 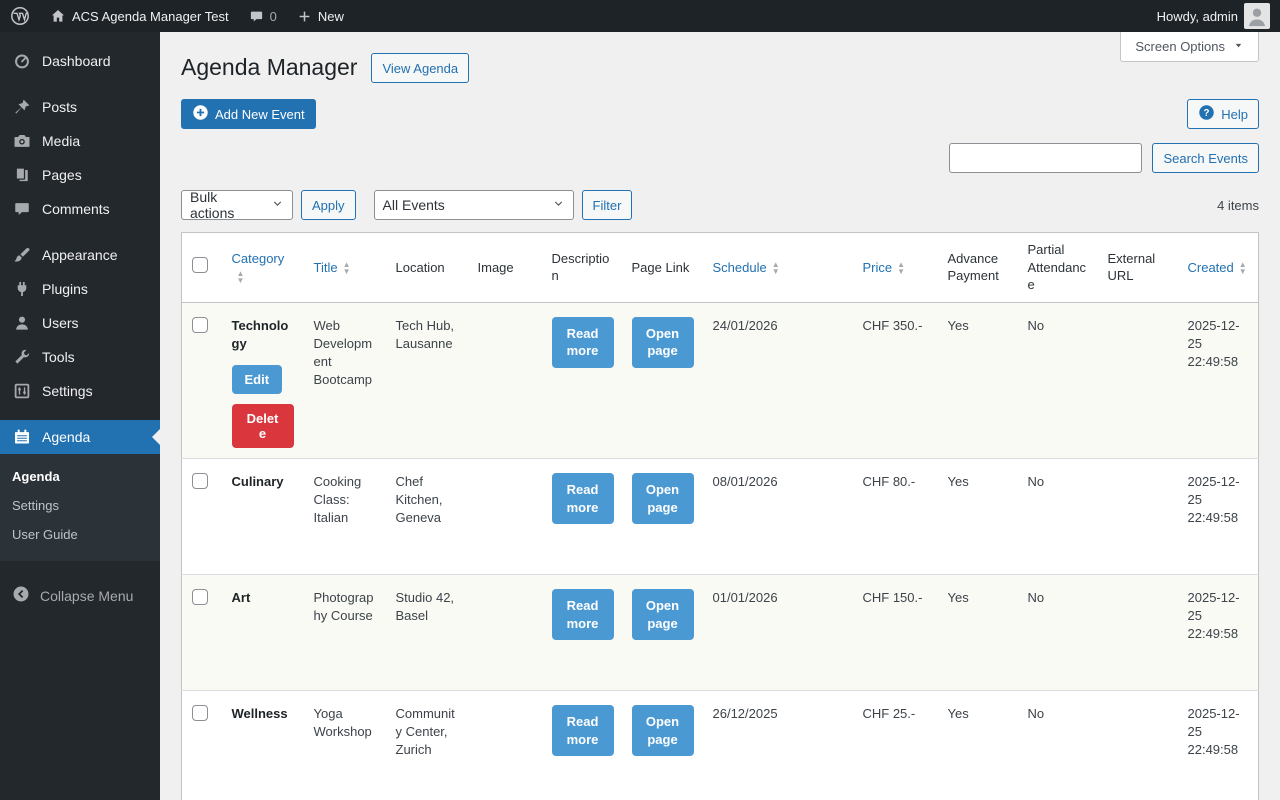 I want to click on search-input, so click(x=1046, y=158).